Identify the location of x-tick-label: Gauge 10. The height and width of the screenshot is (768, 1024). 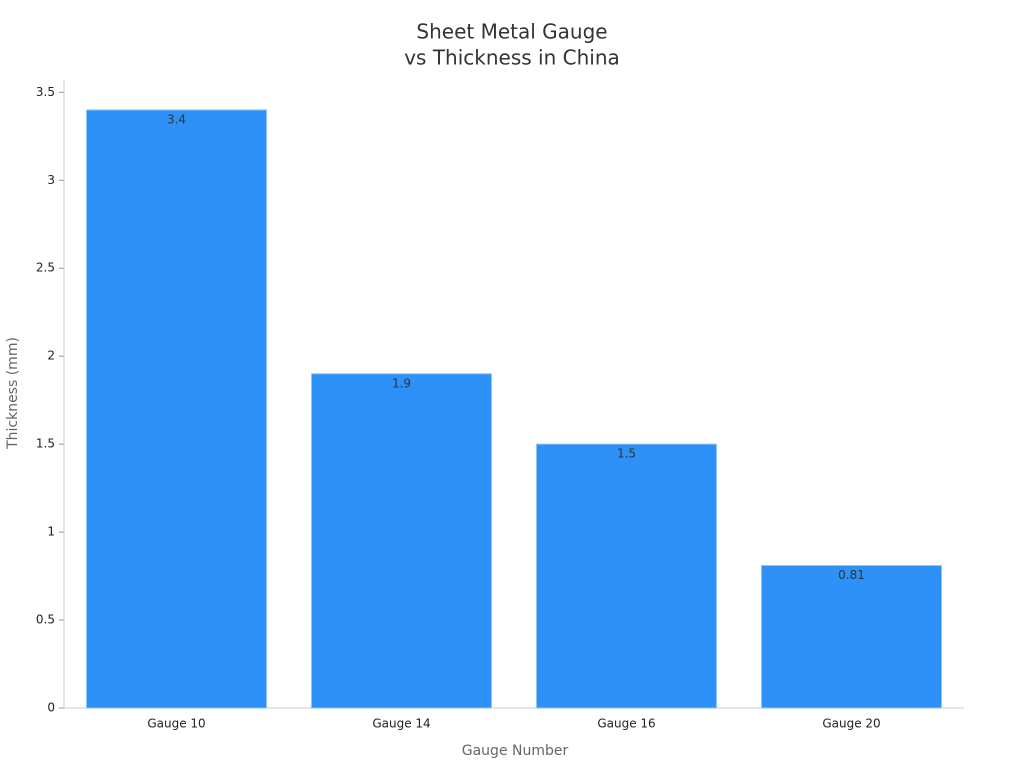
(176, 724).